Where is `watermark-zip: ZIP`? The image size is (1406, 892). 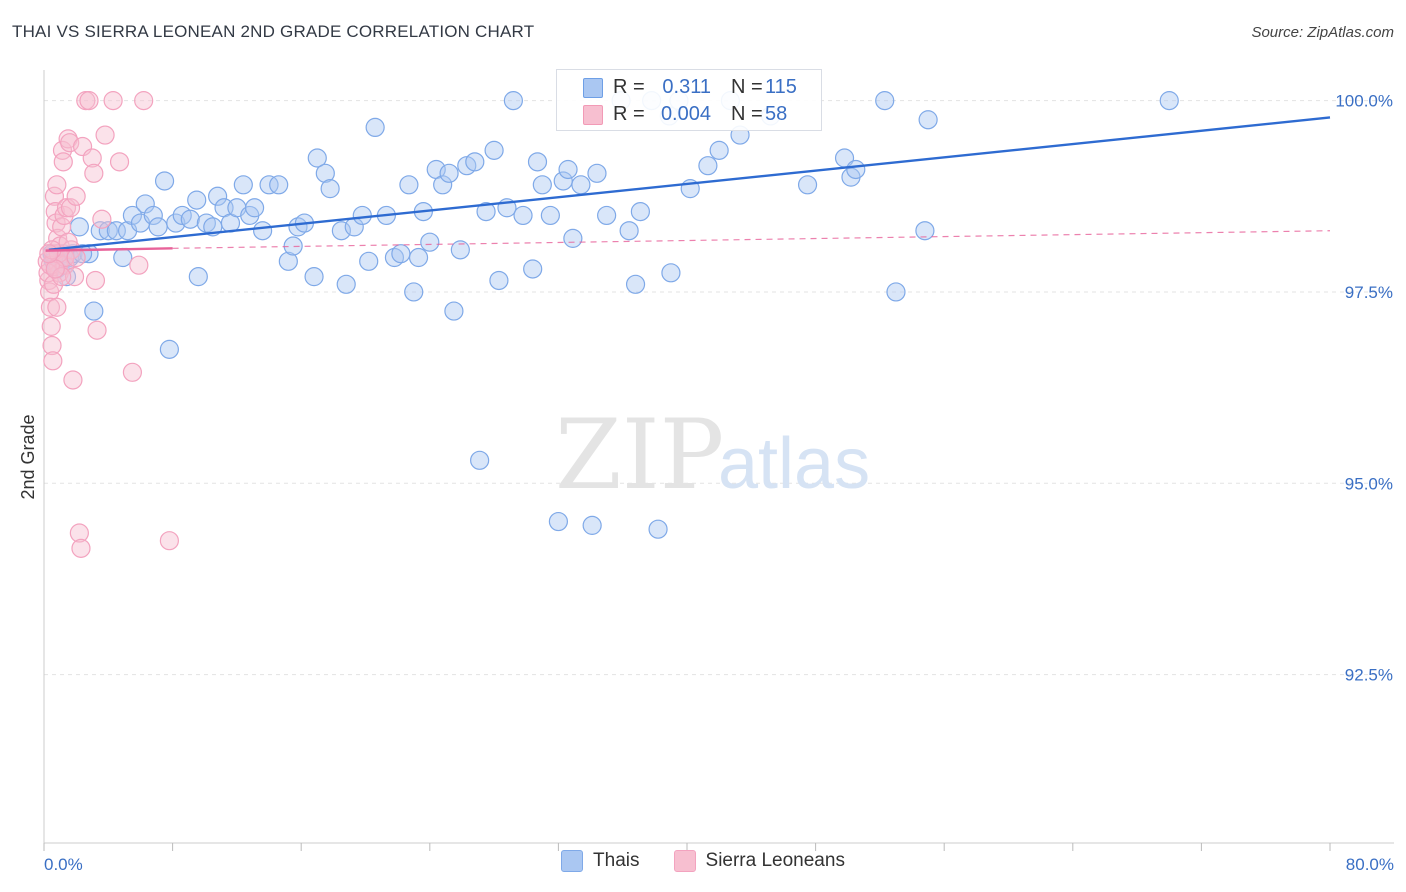 watermark-zip: ZIP is located at coordinates (639, 455).